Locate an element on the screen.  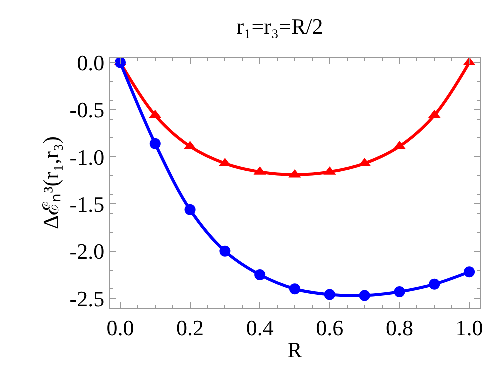
x-tick-label: 0.0 is located at coordinates (120, 327).